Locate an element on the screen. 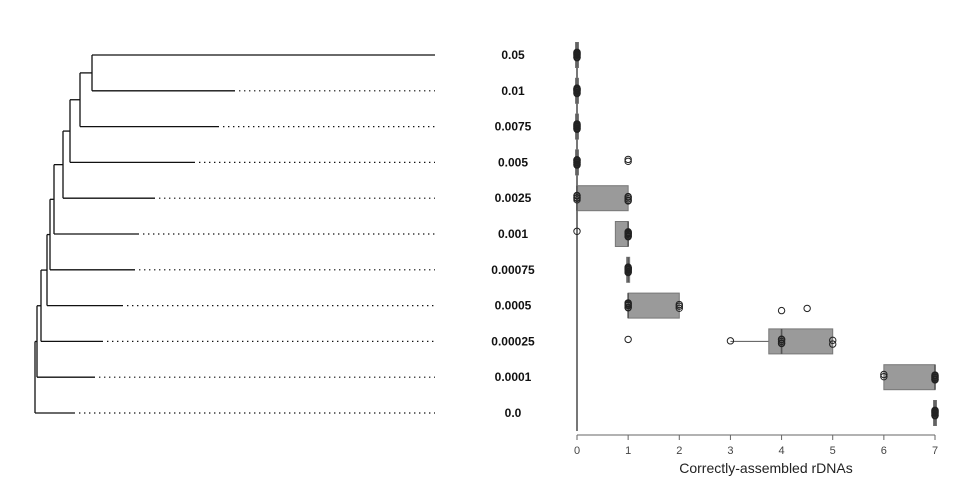 Image resolution: width=975 pixels, height=488 pixels. x-tick-label: 1 is located at coordinates (628, 451).